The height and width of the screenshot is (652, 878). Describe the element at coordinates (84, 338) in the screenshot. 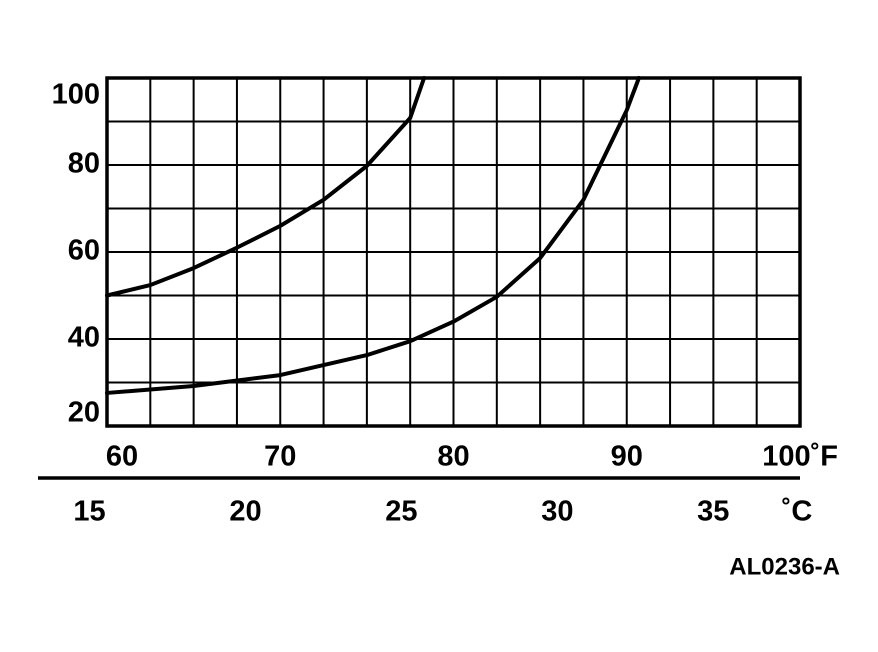

I see `y-tick-label: 40` at that location.